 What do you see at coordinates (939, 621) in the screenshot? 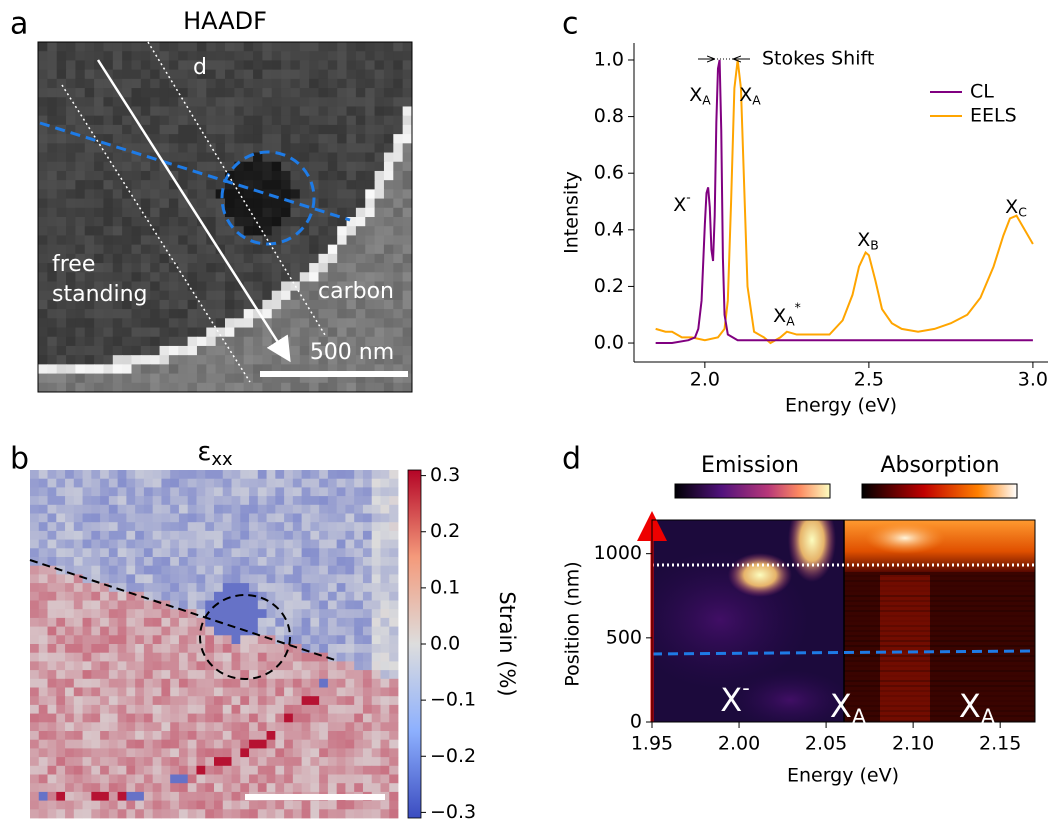
I see `absorption-row` at bounding box center [939, 621].